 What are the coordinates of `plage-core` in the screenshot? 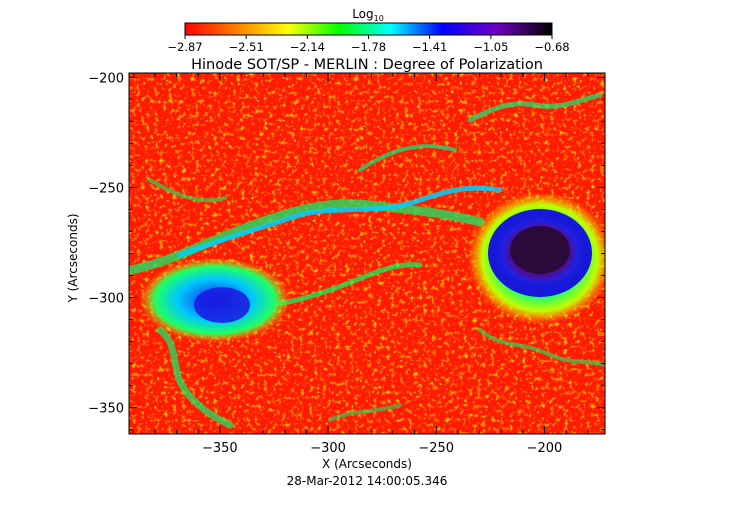 It's located at (222, 305).